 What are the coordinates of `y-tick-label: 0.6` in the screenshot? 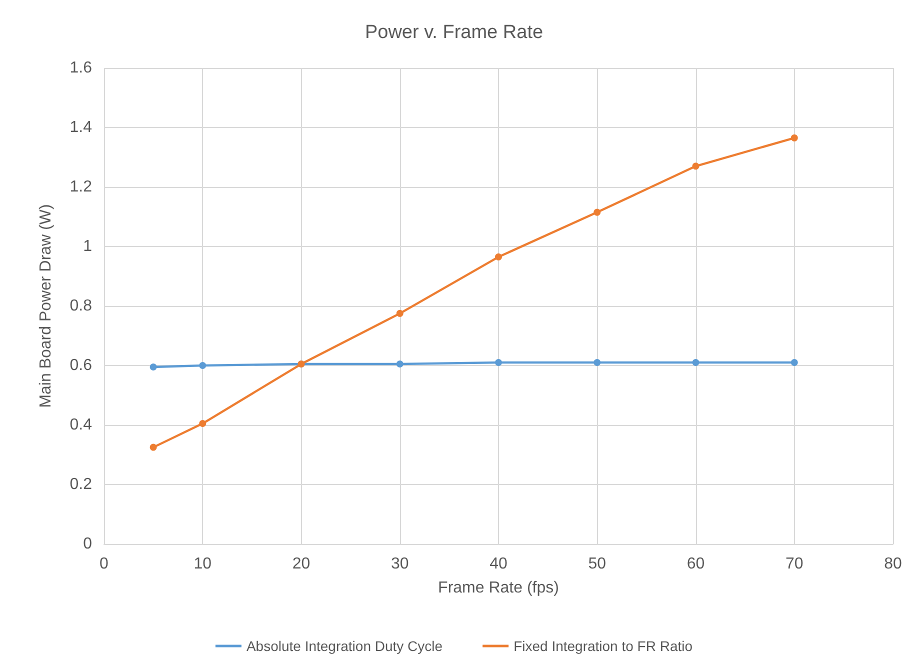 It's located at (81, 365).